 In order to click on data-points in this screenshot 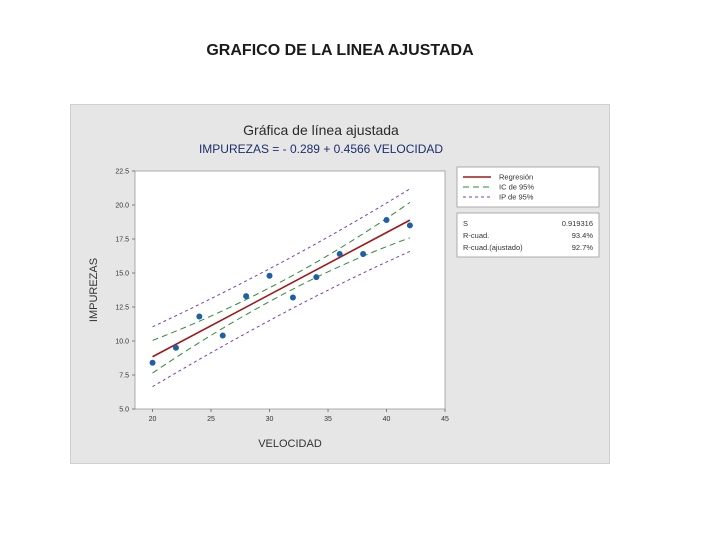, I will do `click(281, 291)`.